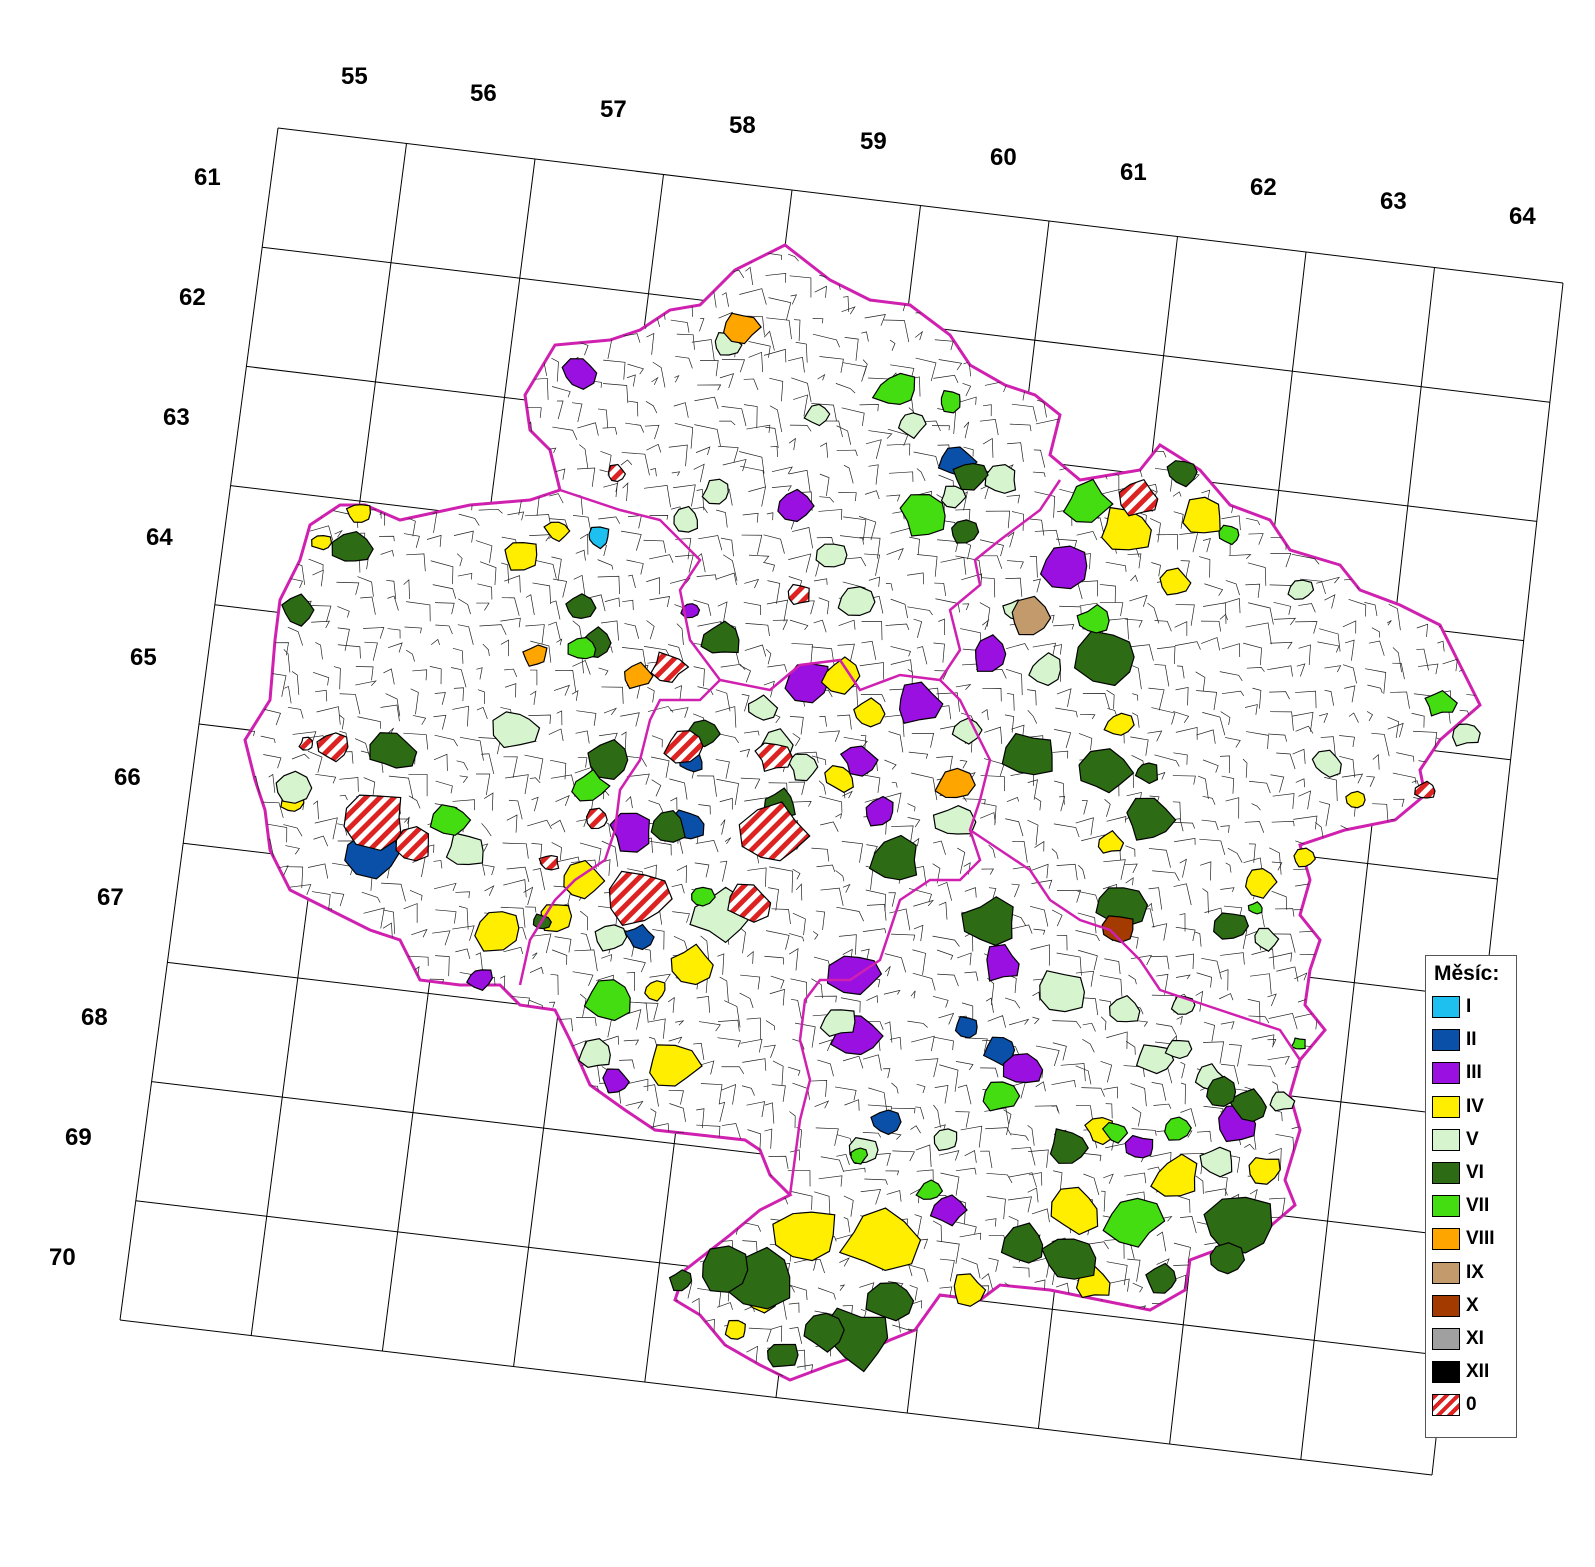 The height and width of the screenshot is (1567, 1595). What do you see at coordinates (742, 125) in the screenshot?
I see `grid-column-label: 58` at bounding box center [742, 125].